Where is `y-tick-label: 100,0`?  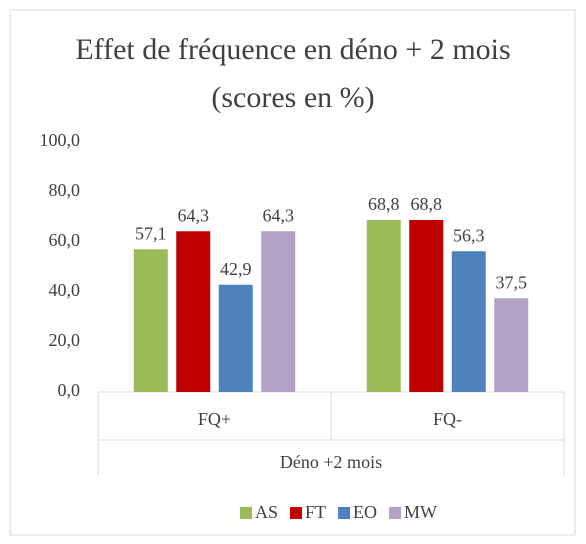 y-tick-label: 100,0 is located at coordinates (60, 140).